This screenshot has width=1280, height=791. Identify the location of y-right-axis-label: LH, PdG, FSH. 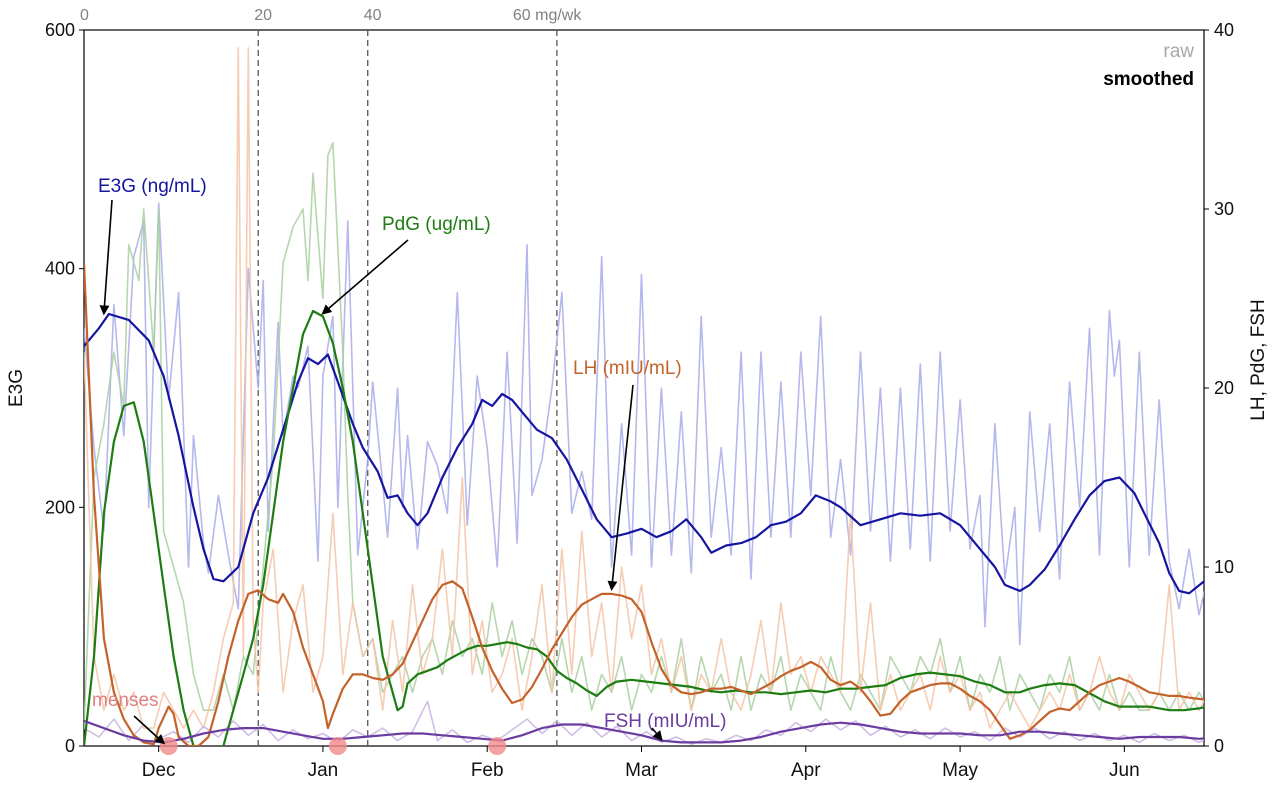
(1258, 359).